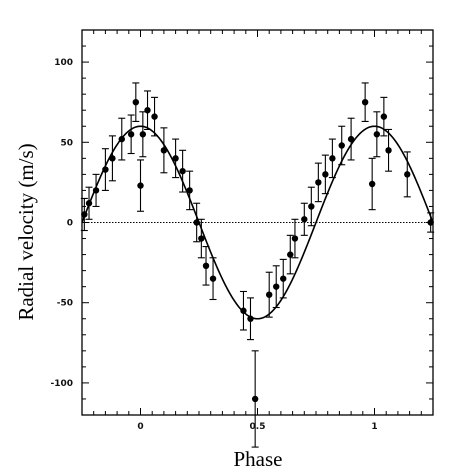 The image size is (464, 475). Describe the element at coordinates (61, 223) in the screenshot. I see `y-tick-labels: 100 50 0 -50 -100` at that location.